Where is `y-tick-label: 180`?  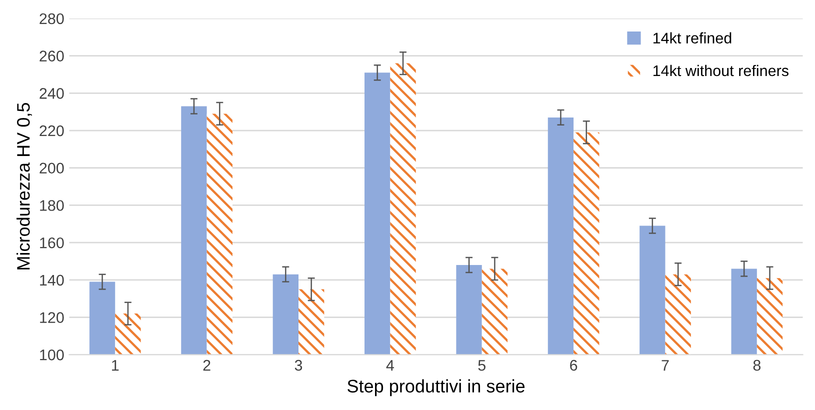 y-tick-label: 180 is located at coordinates (52, 205).